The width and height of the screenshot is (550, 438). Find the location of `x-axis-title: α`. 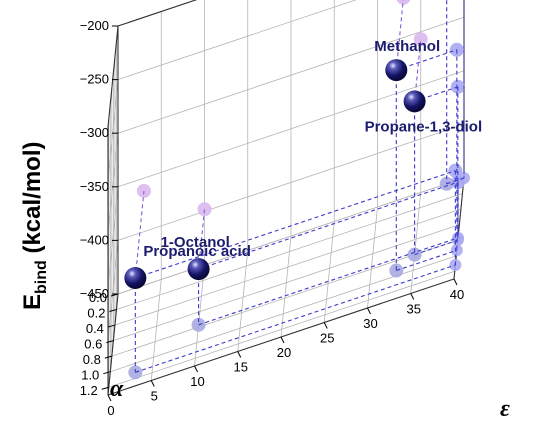

x-axis-title: α is located at coordinates (117, 389).